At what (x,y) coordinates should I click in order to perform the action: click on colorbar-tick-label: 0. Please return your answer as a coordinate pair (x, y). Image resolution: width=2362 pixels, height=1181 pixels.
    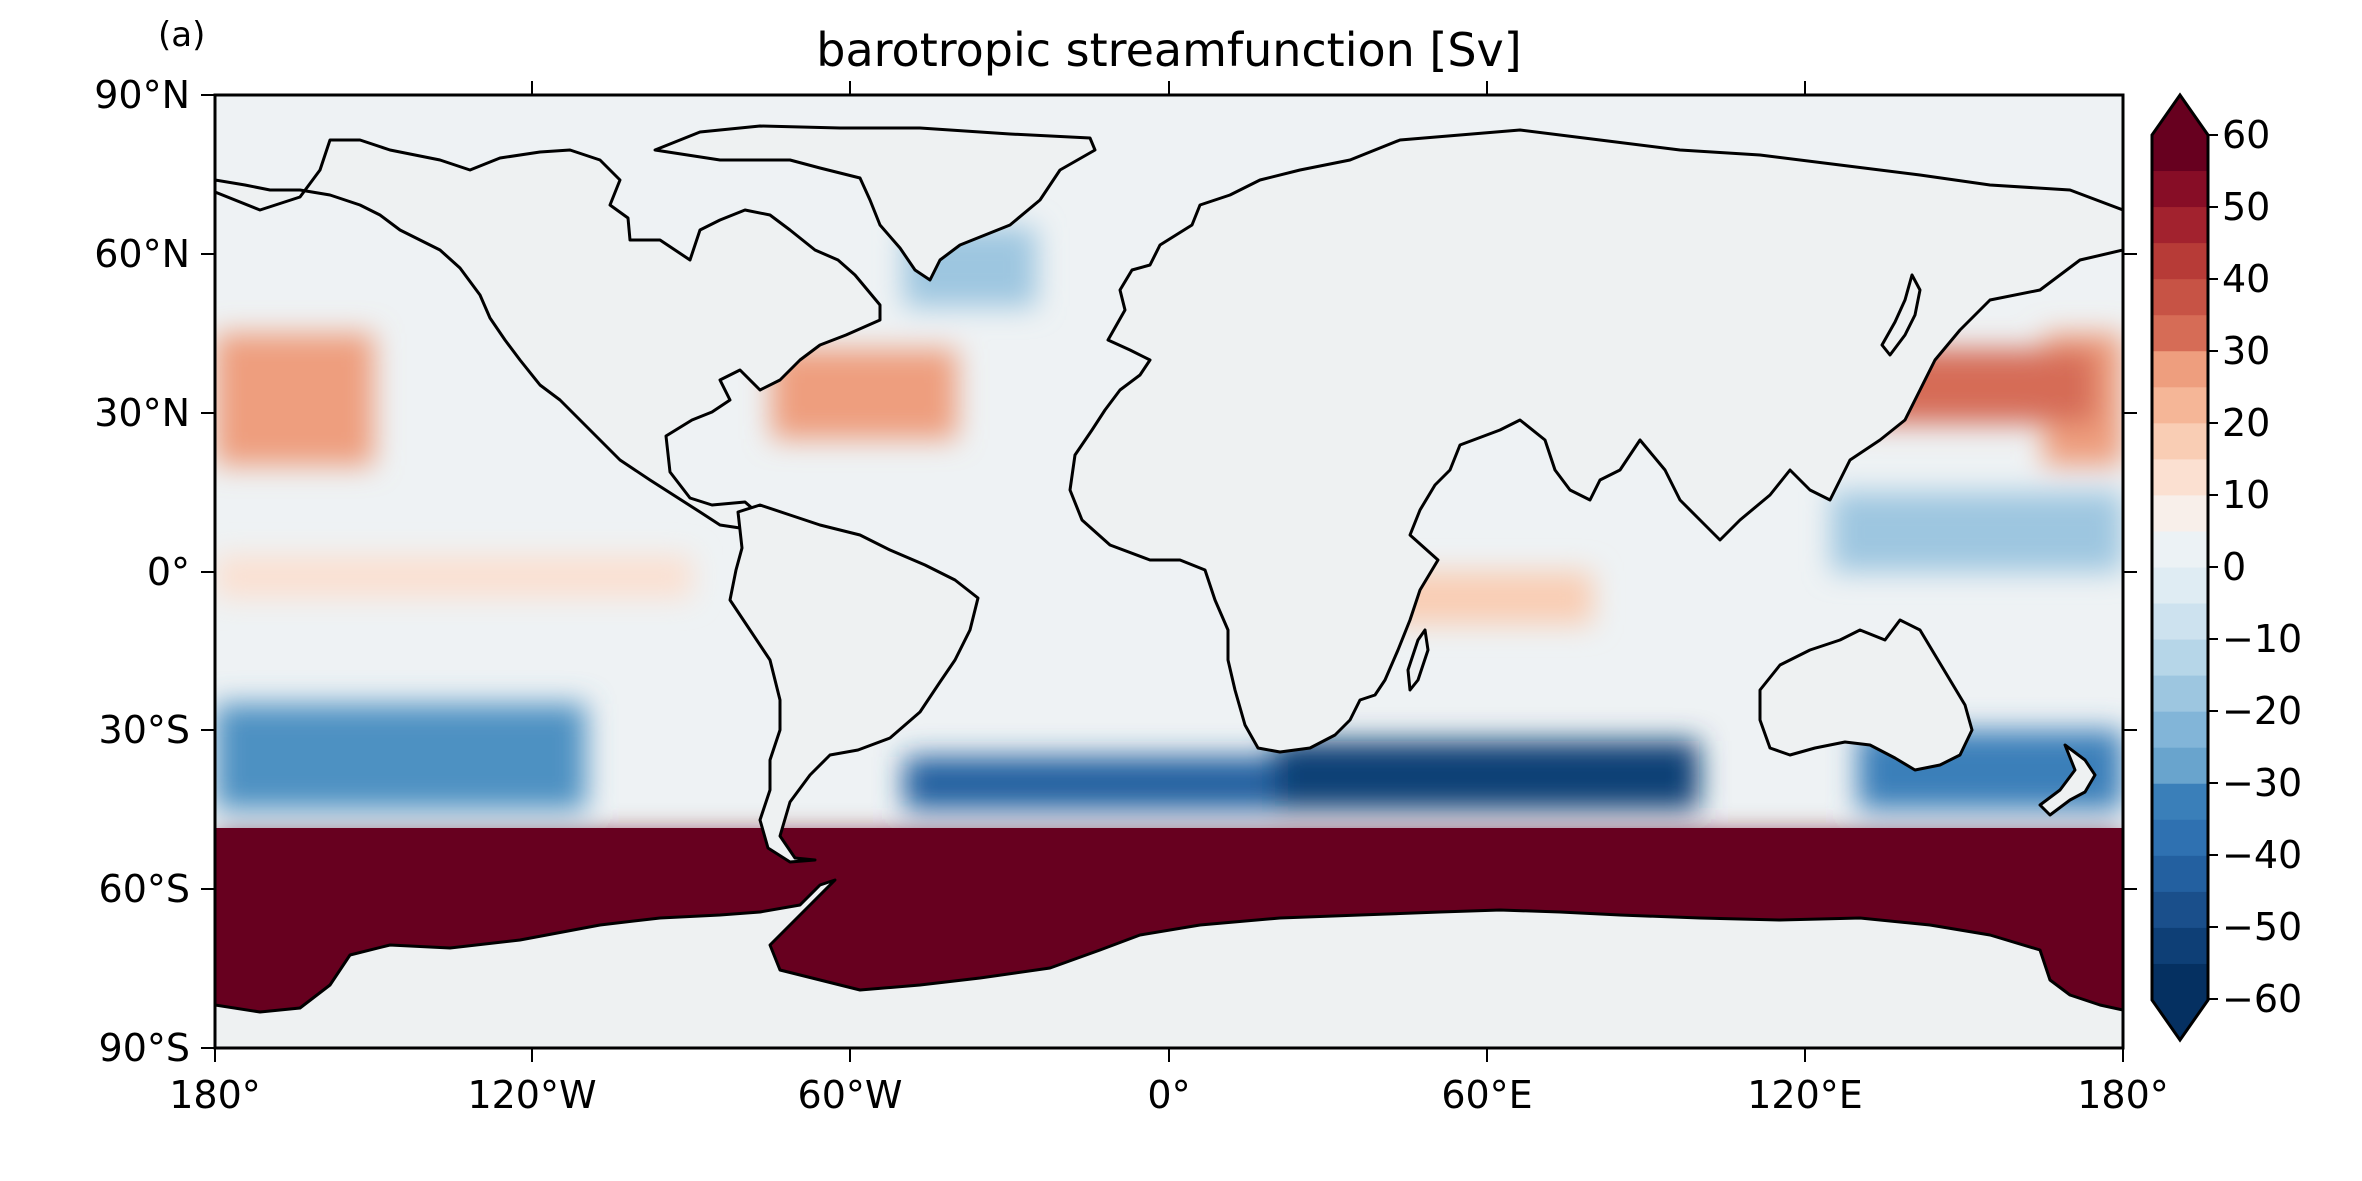
    Looking at the image, I should click on (2234, 567).